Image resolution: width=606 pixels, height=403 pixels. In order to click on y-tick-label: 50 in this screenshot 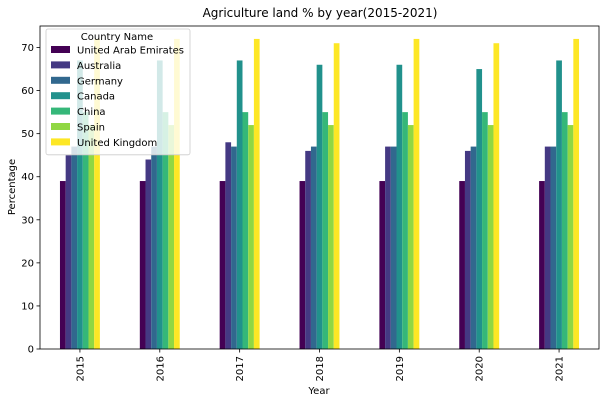, I will do `click(27, 134)`.